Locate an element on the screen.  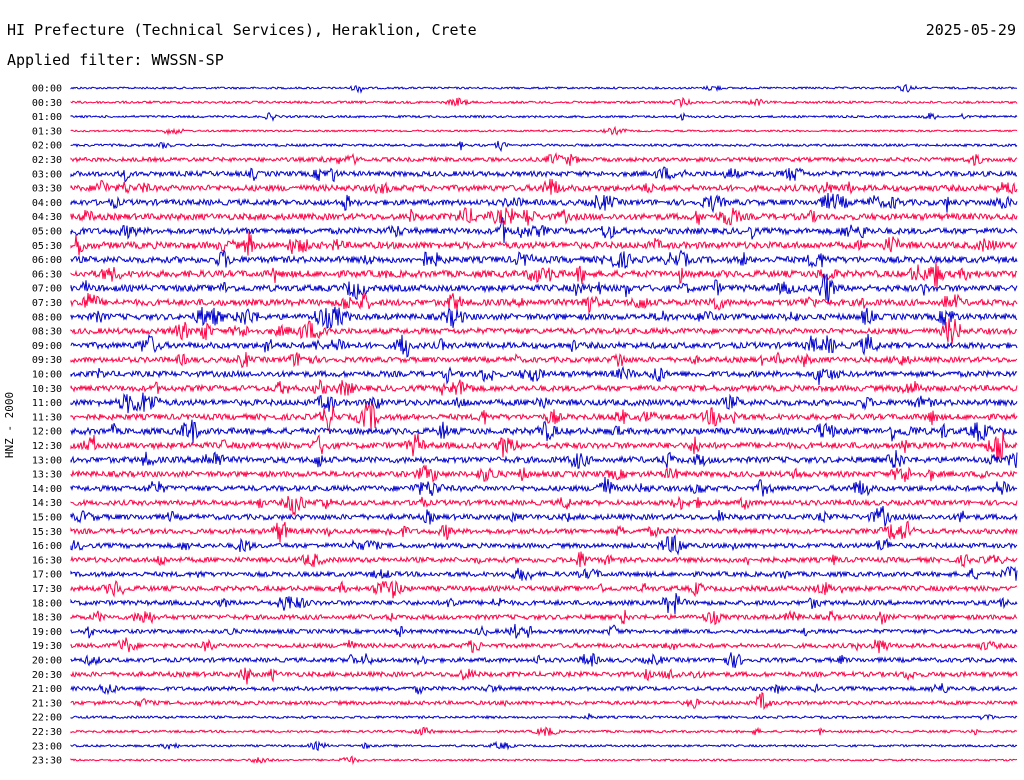
time-label: 22:30 is located at coordinates (47, 732).